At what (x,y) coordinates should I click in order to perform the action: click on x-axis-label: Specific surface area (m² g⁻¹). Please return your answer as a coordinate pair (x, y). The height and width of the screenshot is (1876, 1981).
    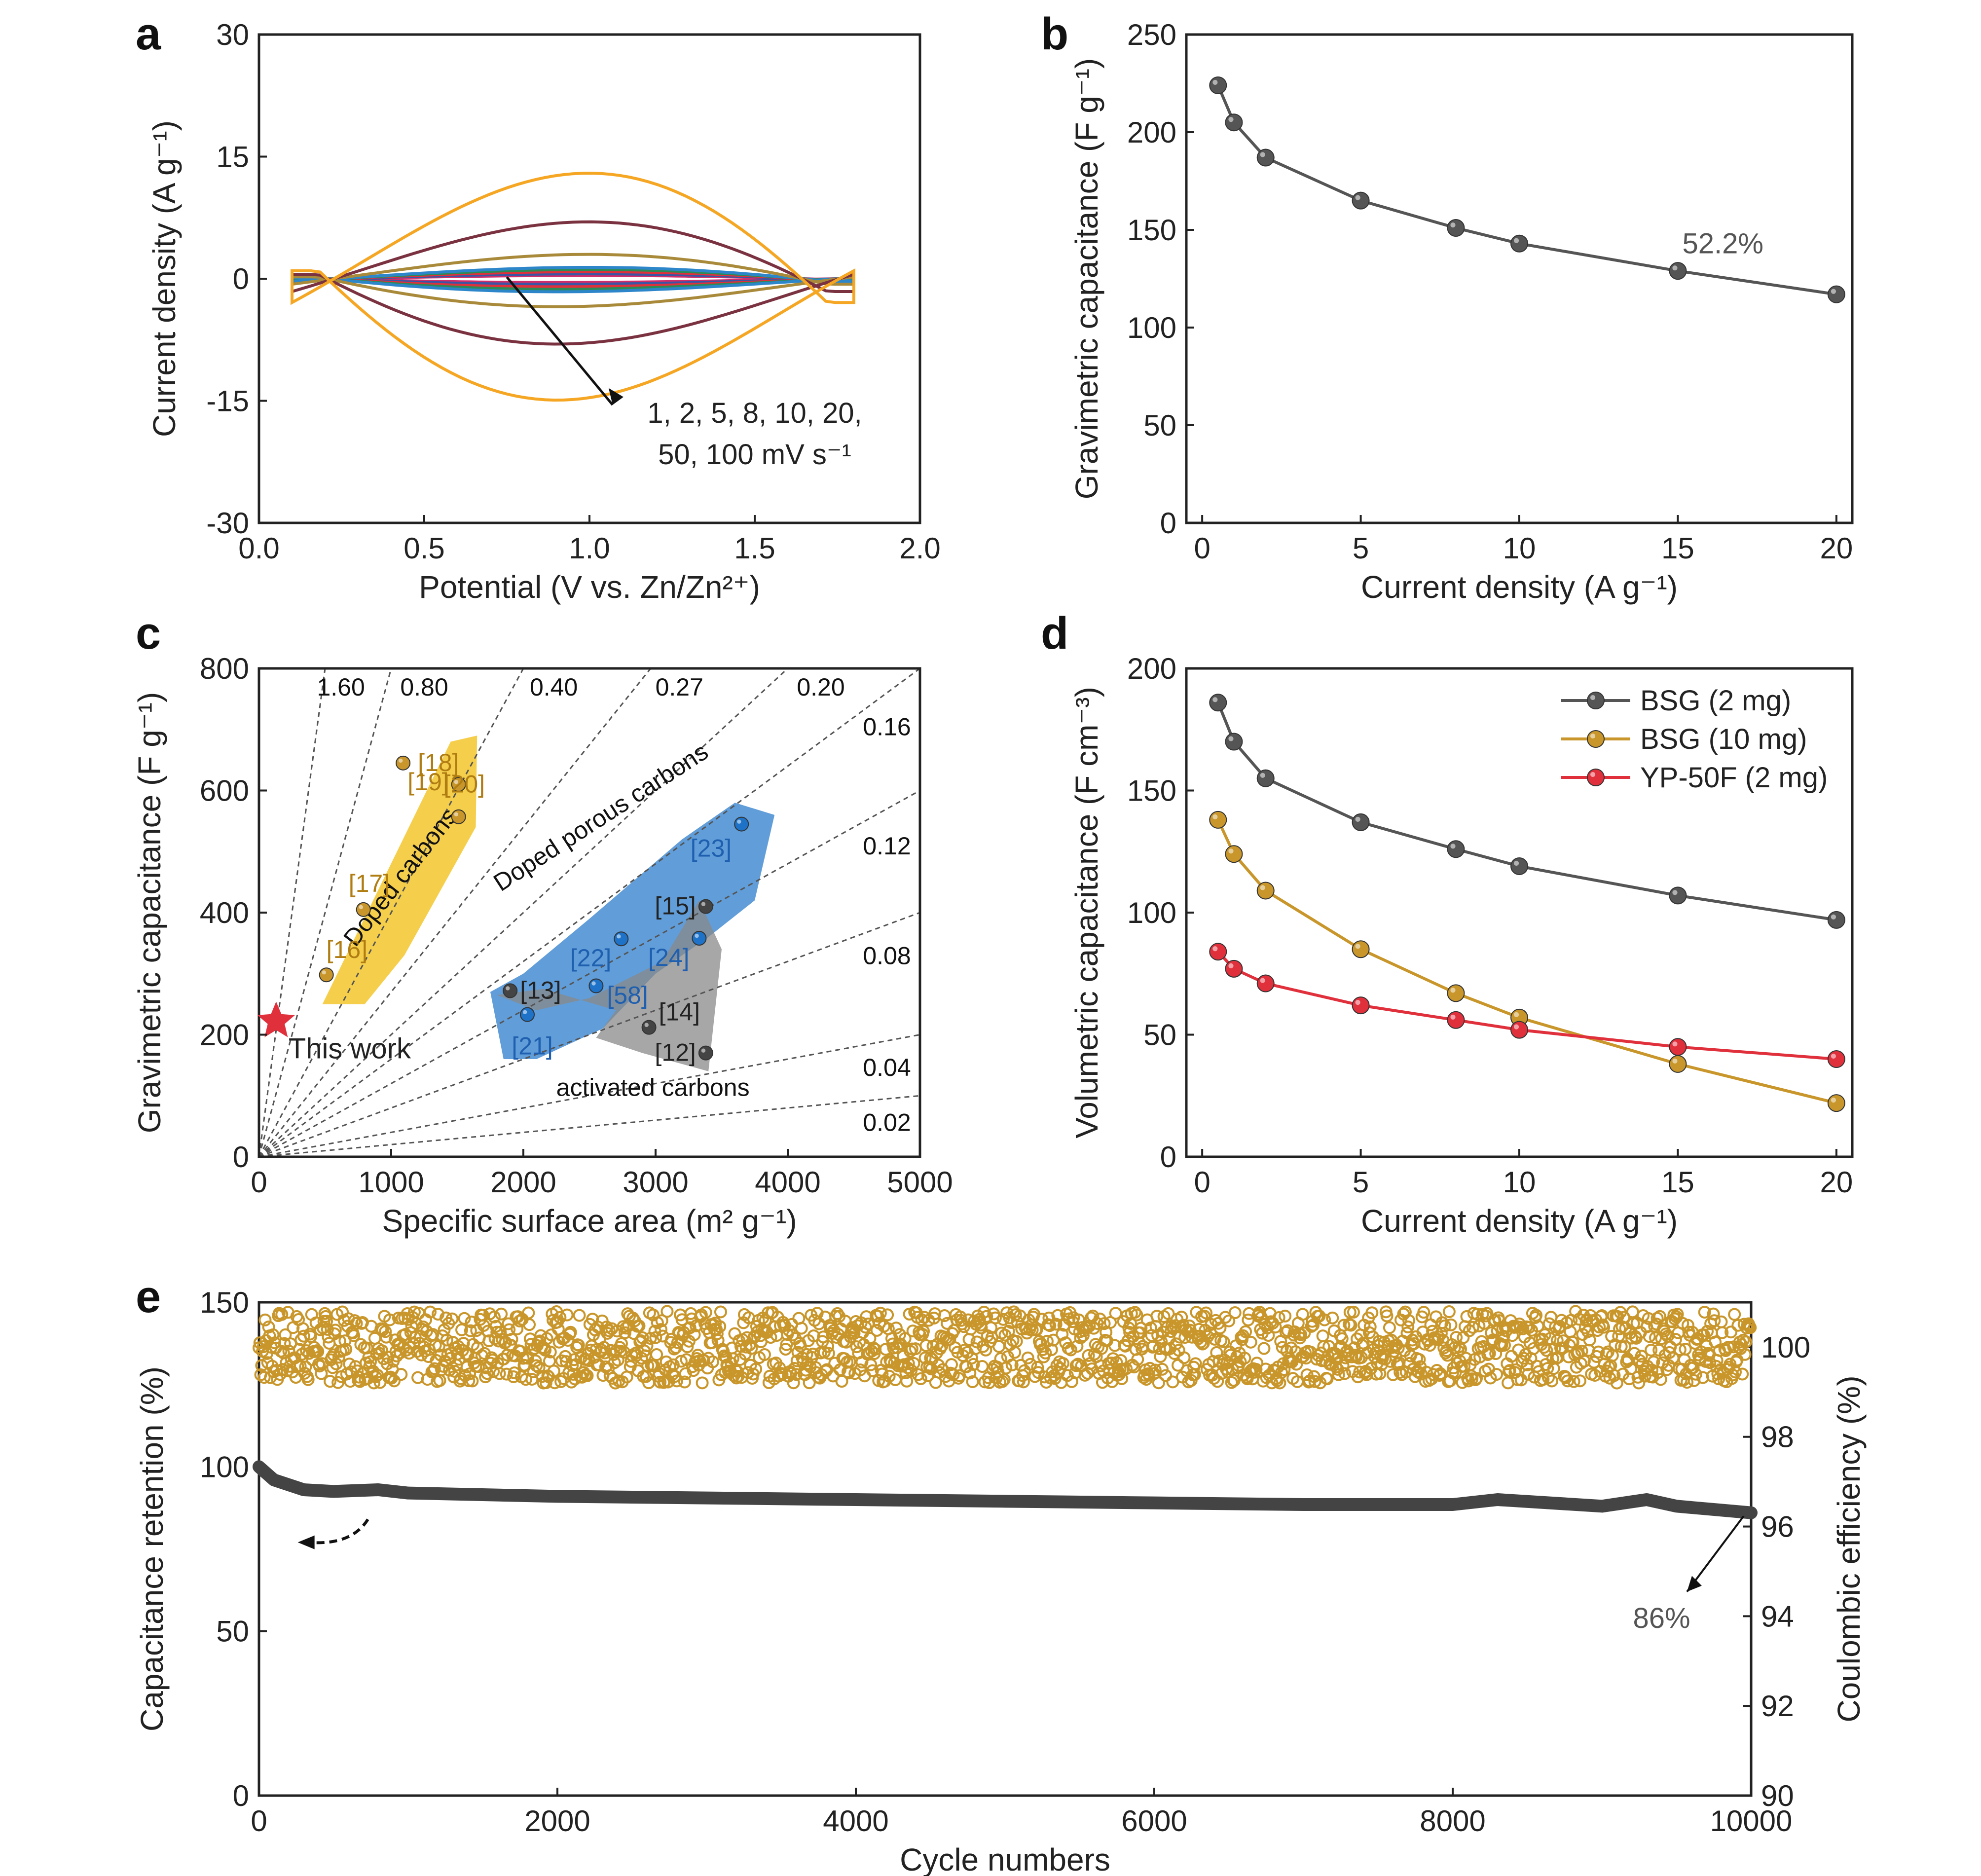
    Looking at the image, I should click on (589, 1221).